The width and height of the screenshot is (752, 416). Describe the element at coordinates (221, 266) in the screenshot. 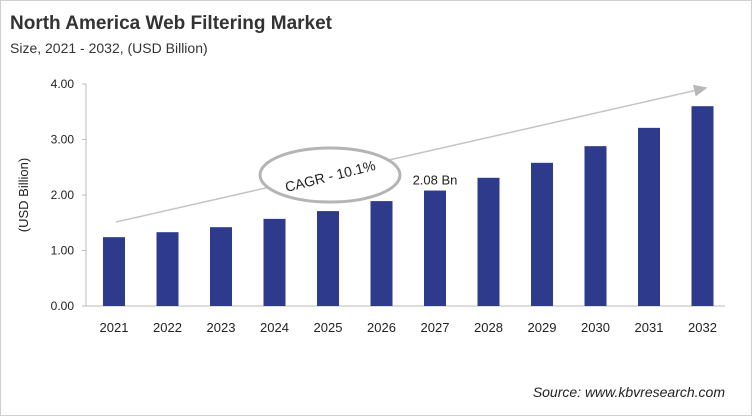

I see `bar-2023` at that location.